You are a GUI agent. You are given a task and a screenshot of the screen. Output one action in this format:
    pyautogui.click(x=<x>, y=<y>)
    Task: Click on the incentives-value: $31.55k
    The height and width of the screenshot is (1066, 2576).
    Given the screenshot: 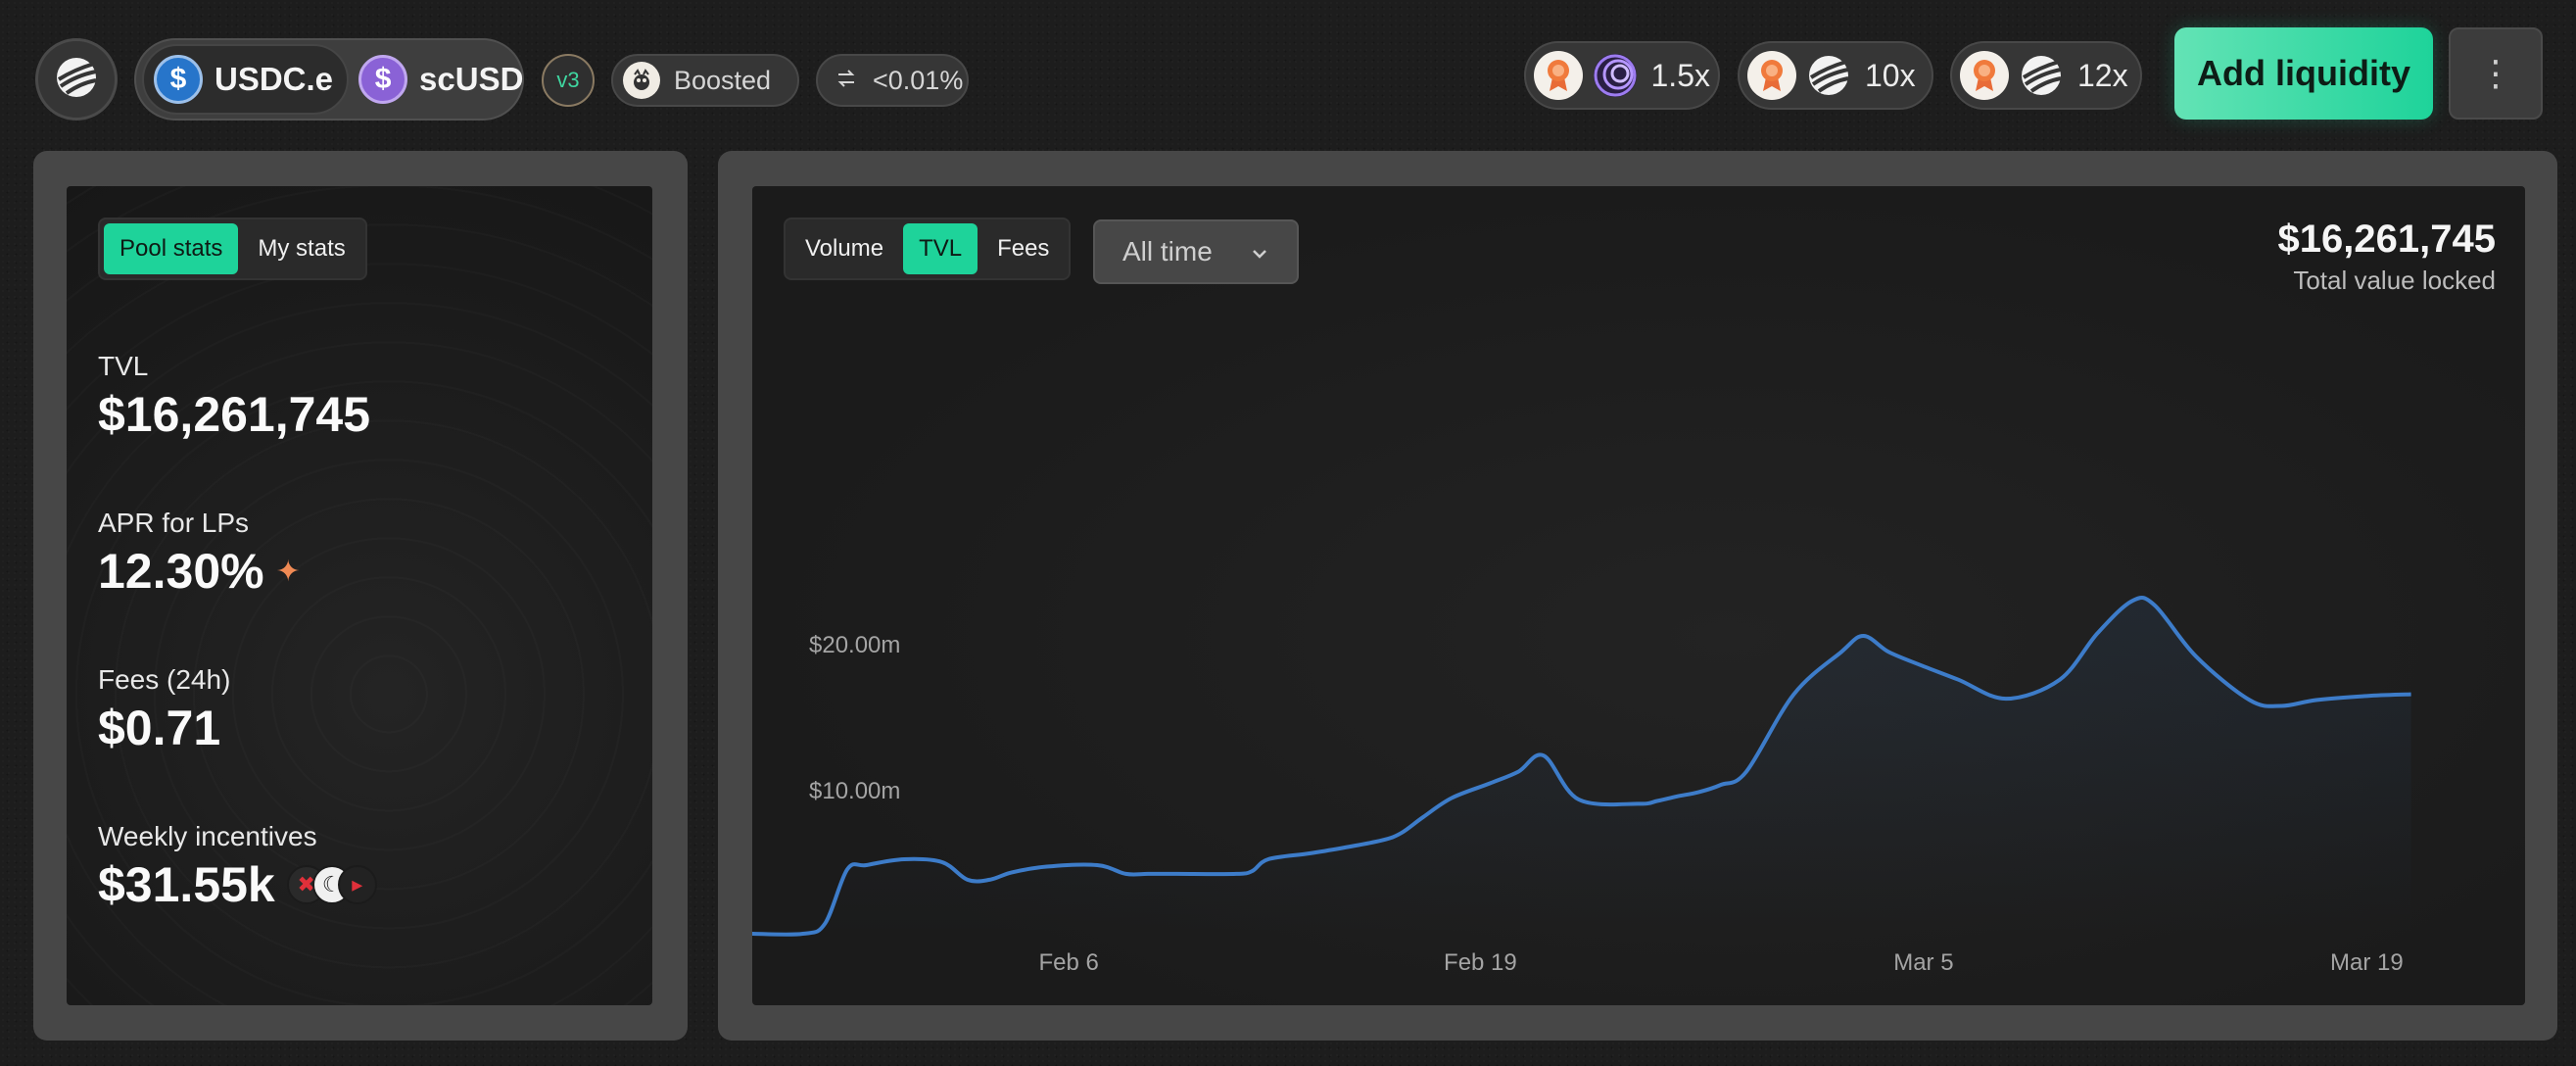 What is the action you would take?
    pyautogui.click(x=186, y=884)
    